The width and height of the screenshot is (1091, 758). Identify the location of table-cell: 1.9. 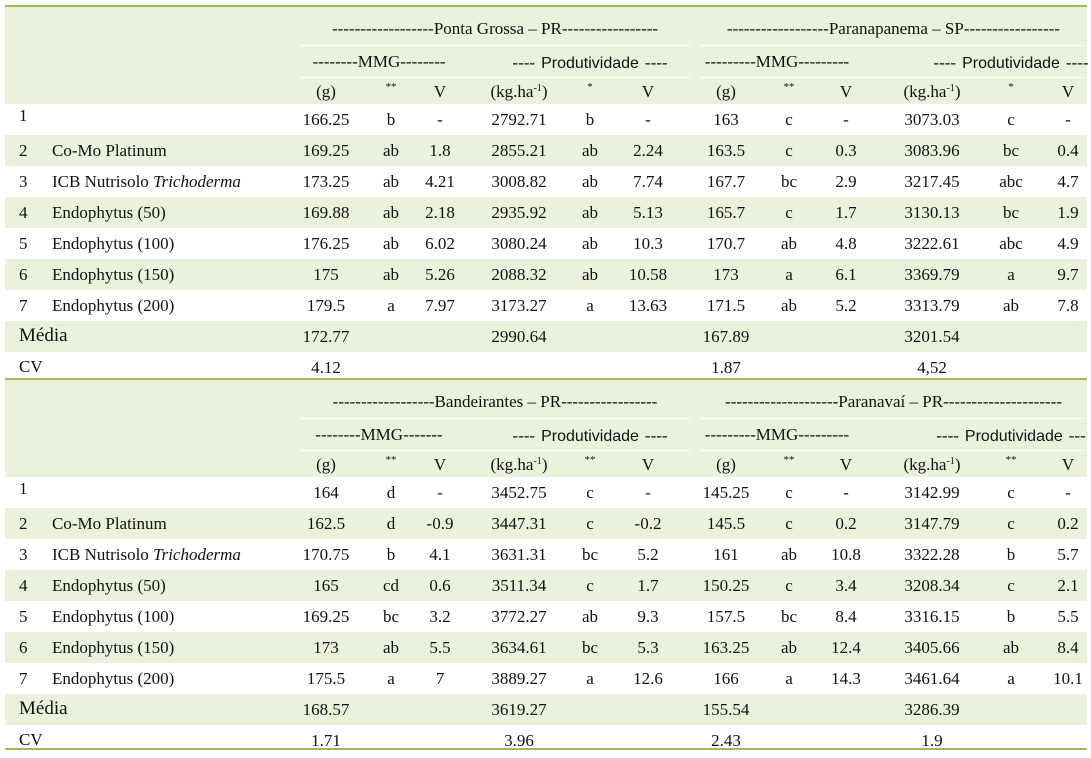
(1068, 212).